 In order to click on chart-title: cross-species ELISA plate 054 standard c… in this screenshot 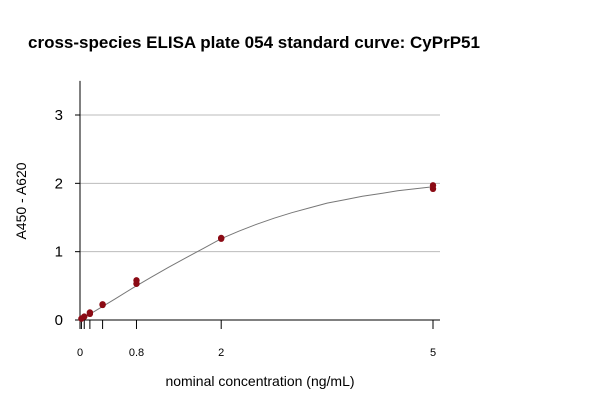, I will do `click(254, 42)`.